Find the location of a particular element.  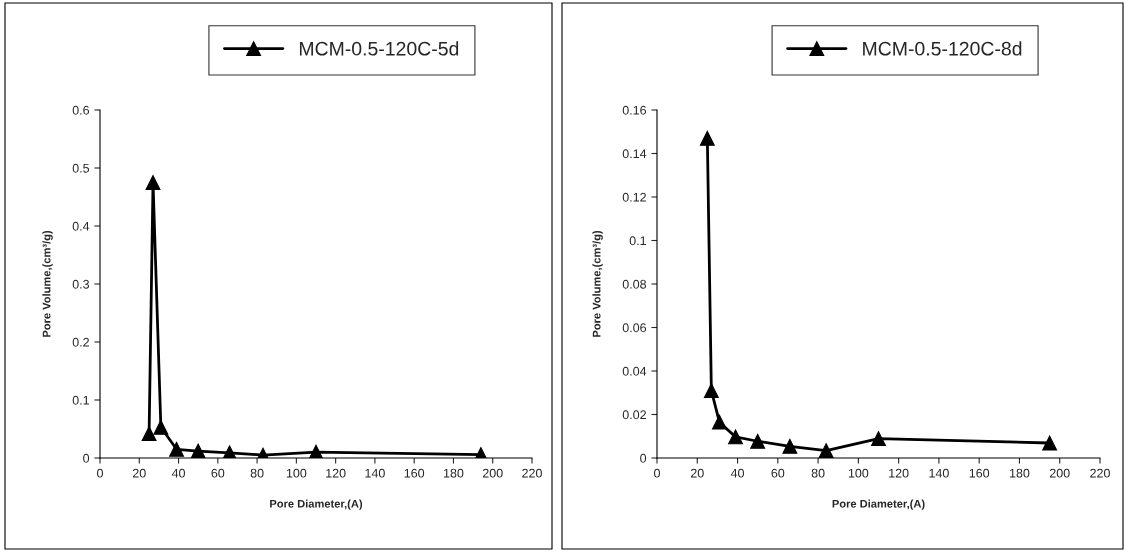

legend-label: MCM-0.5-120C-5d is located at coordinates (379, 48).